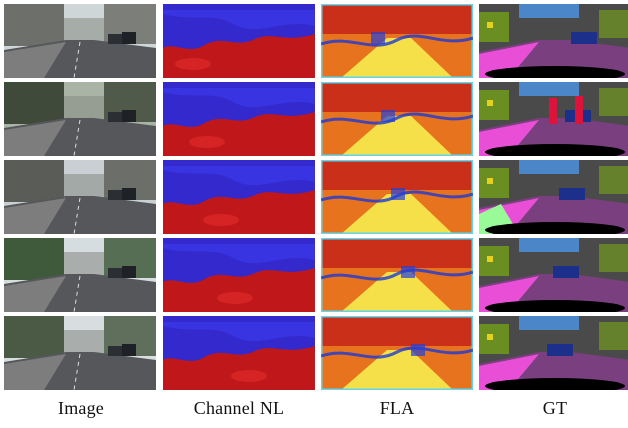  What do you see at coordinates (81, 408) in the screenshot?
I see `column-label-image: Image` at bounding box center [81, 408].